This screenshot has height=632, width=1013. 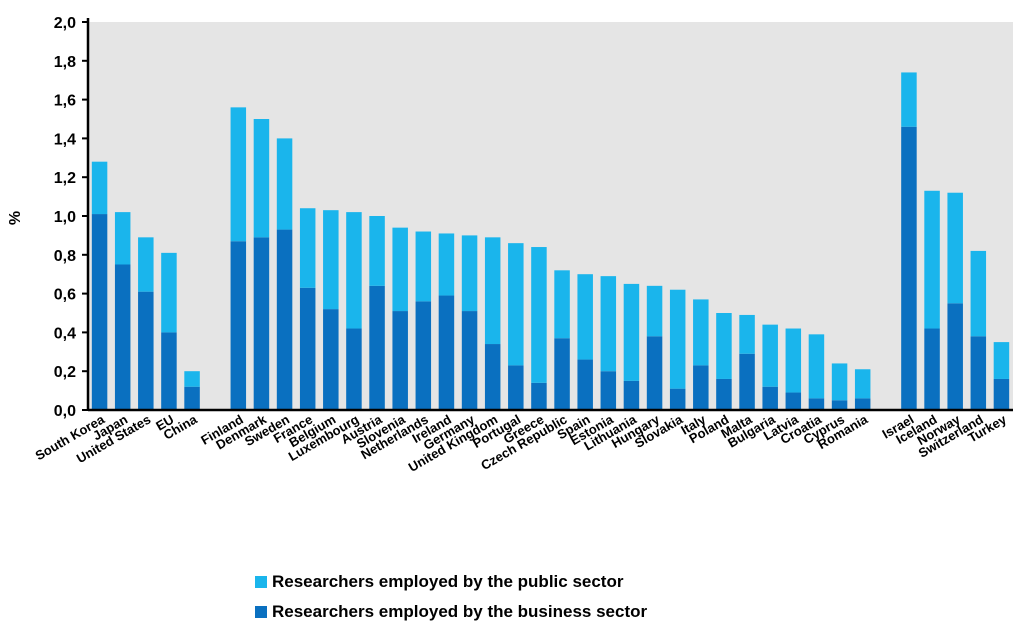 I want to click on y-tick-label: 1,4, so click(x=65, y=139).